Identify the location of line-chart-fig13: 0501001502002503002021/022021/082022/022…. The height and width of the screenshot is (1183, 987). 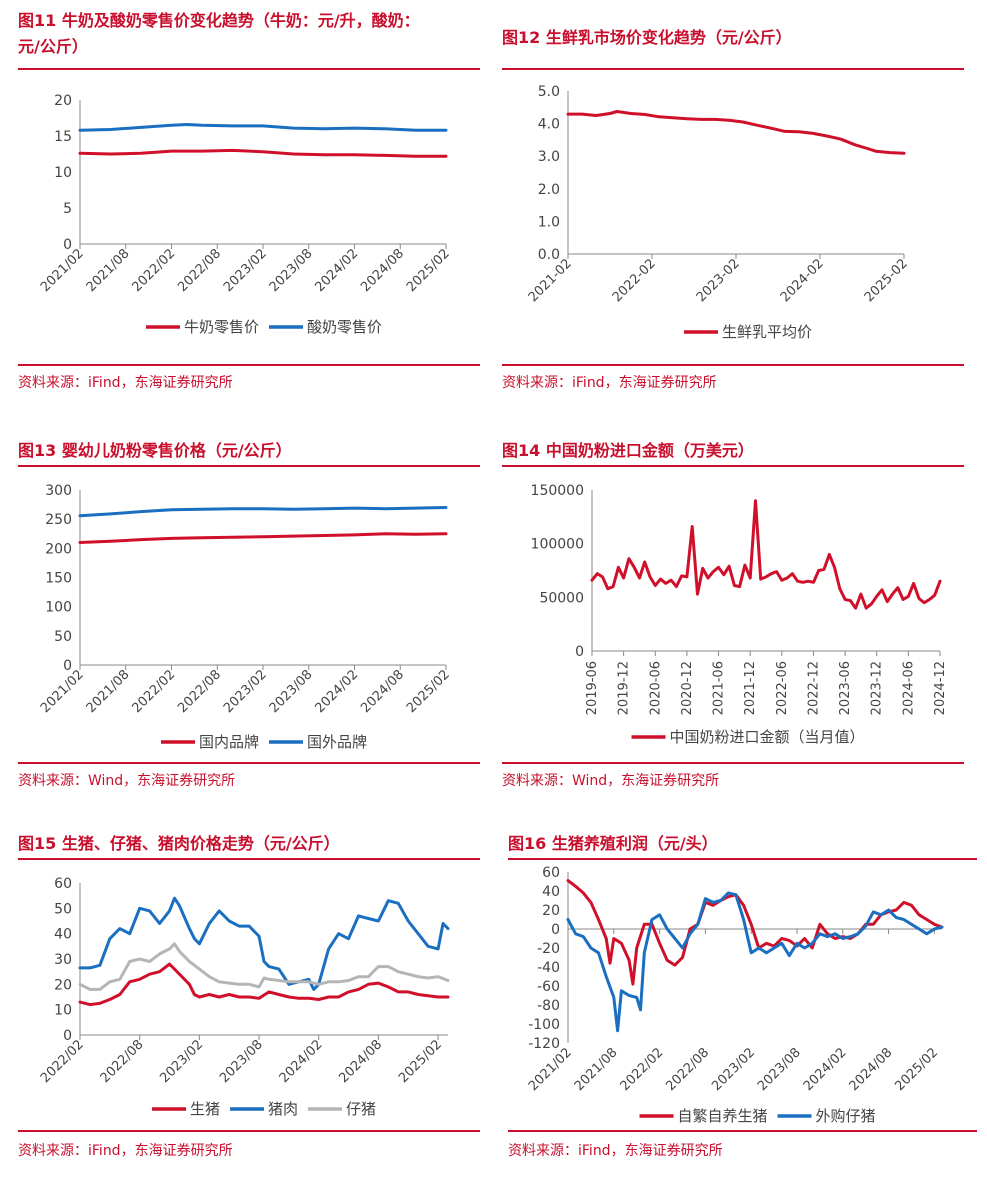
(245, 617).